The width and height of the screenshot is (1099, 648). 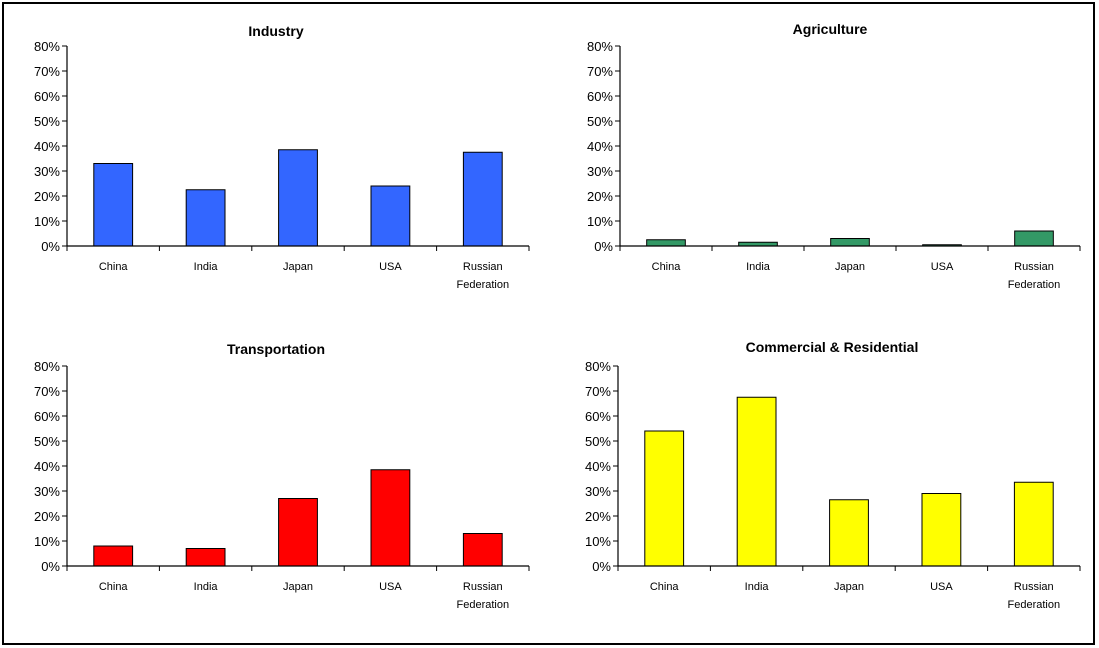 I want to click on transportation-title: Transportation, so click(x=276, y=349).